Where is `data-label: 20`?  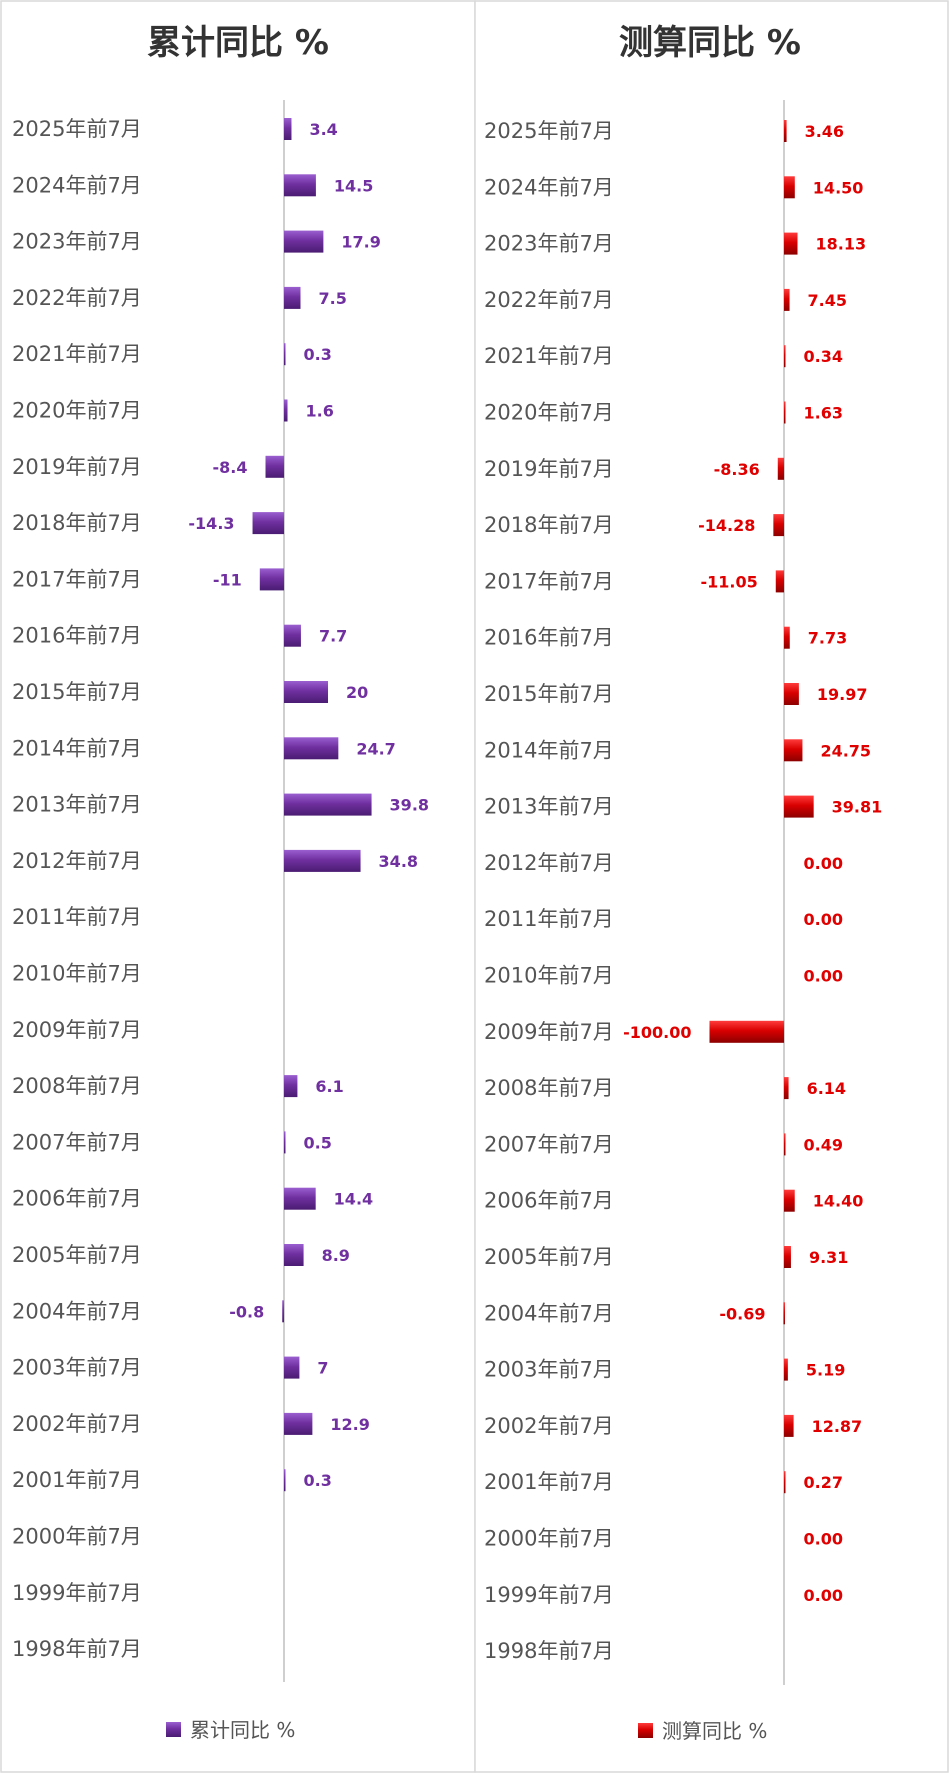
data-label: 20 is located at coordinates (357, 692).